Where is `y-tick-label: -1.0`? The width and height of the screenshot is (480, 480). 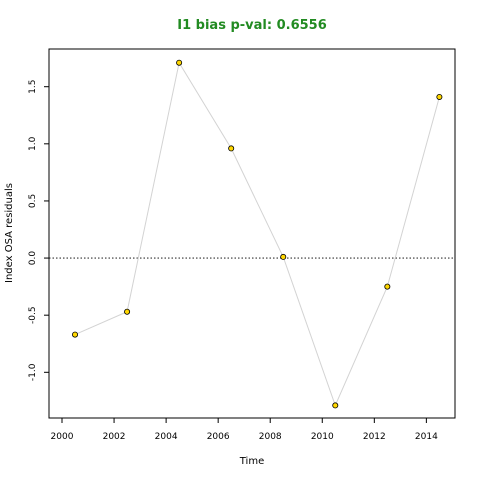
y-tick-label: -1.0 is located at coordinates (33, 372).